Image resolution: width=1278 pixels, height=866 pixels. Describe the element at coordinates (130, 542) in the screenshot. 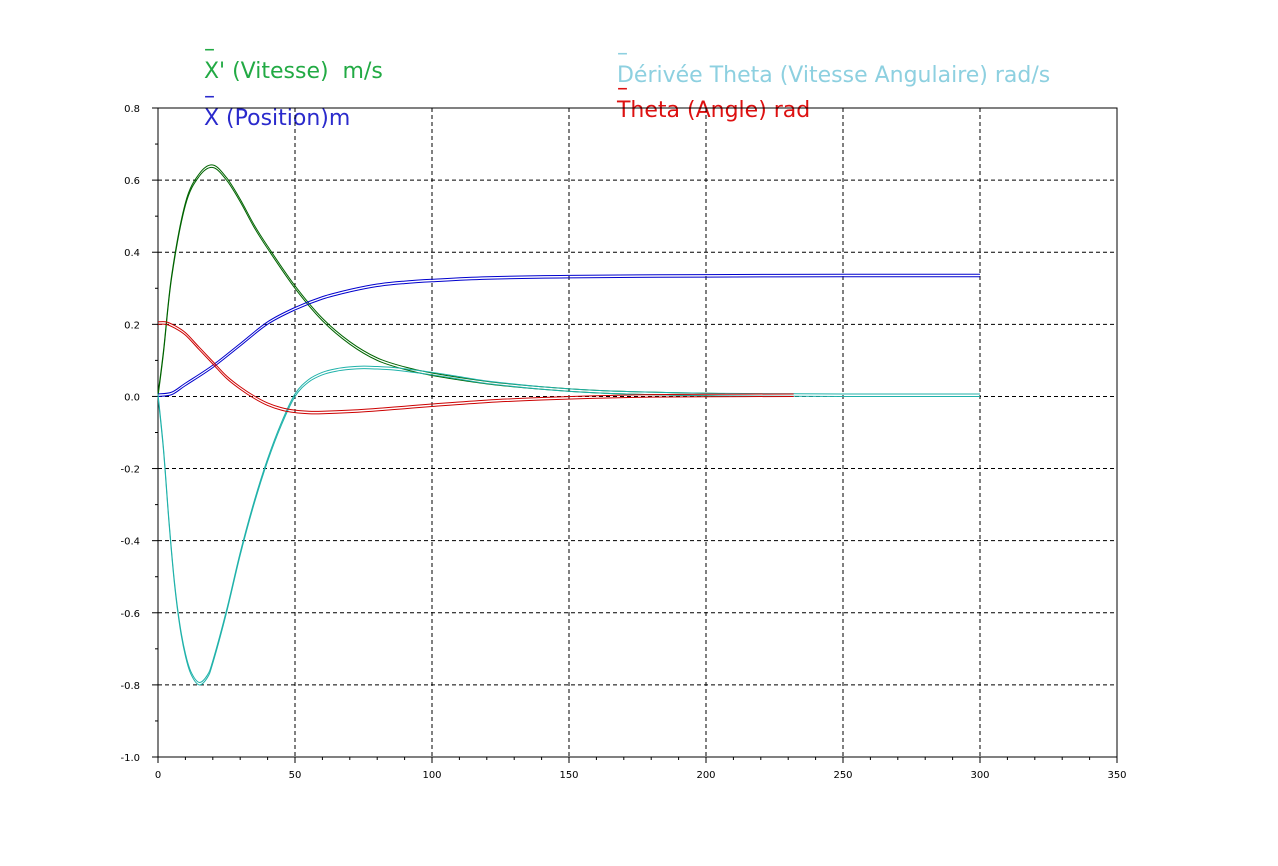

I see `y-tick-label: -0.4` at that location.